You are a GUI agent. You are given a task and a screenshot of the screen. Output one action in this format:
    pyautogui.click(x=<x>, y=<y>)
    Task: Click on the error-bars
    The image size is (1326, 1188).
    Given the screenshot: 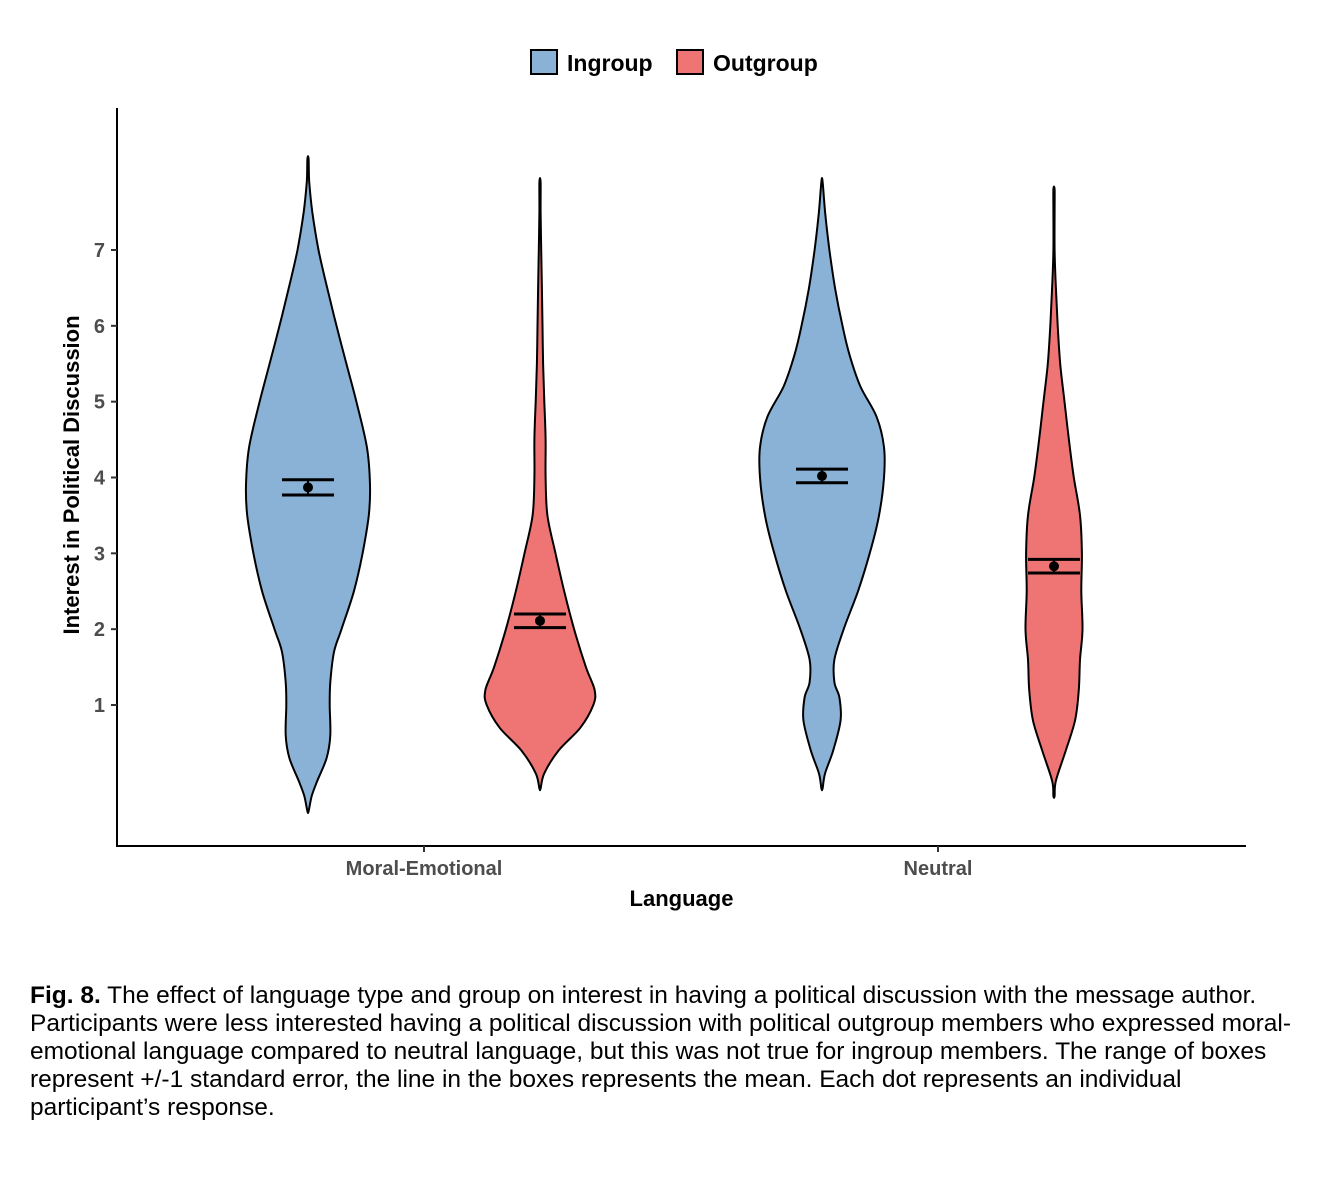 What is the action you would take?
    pyautogui.click(x=681, y=548)
    